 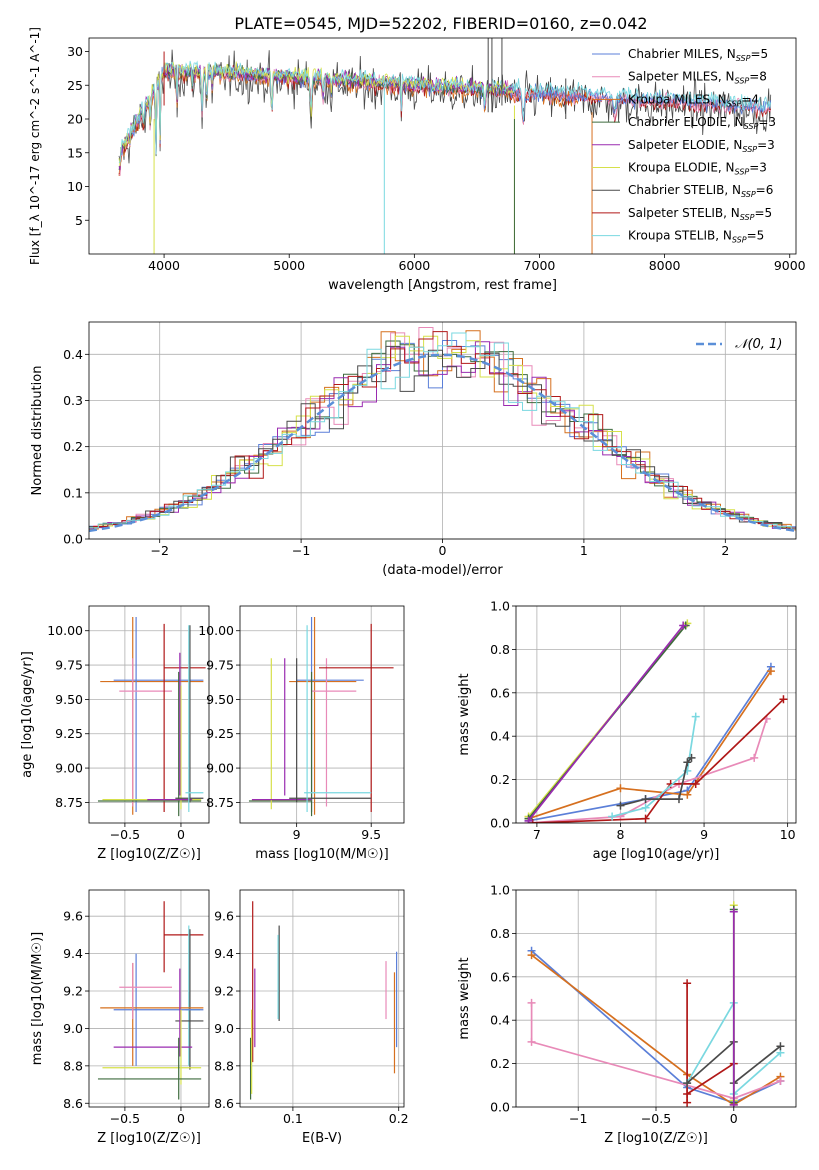 I want to click on y-tick-label: 8.6, so click(x=73, y=1103).